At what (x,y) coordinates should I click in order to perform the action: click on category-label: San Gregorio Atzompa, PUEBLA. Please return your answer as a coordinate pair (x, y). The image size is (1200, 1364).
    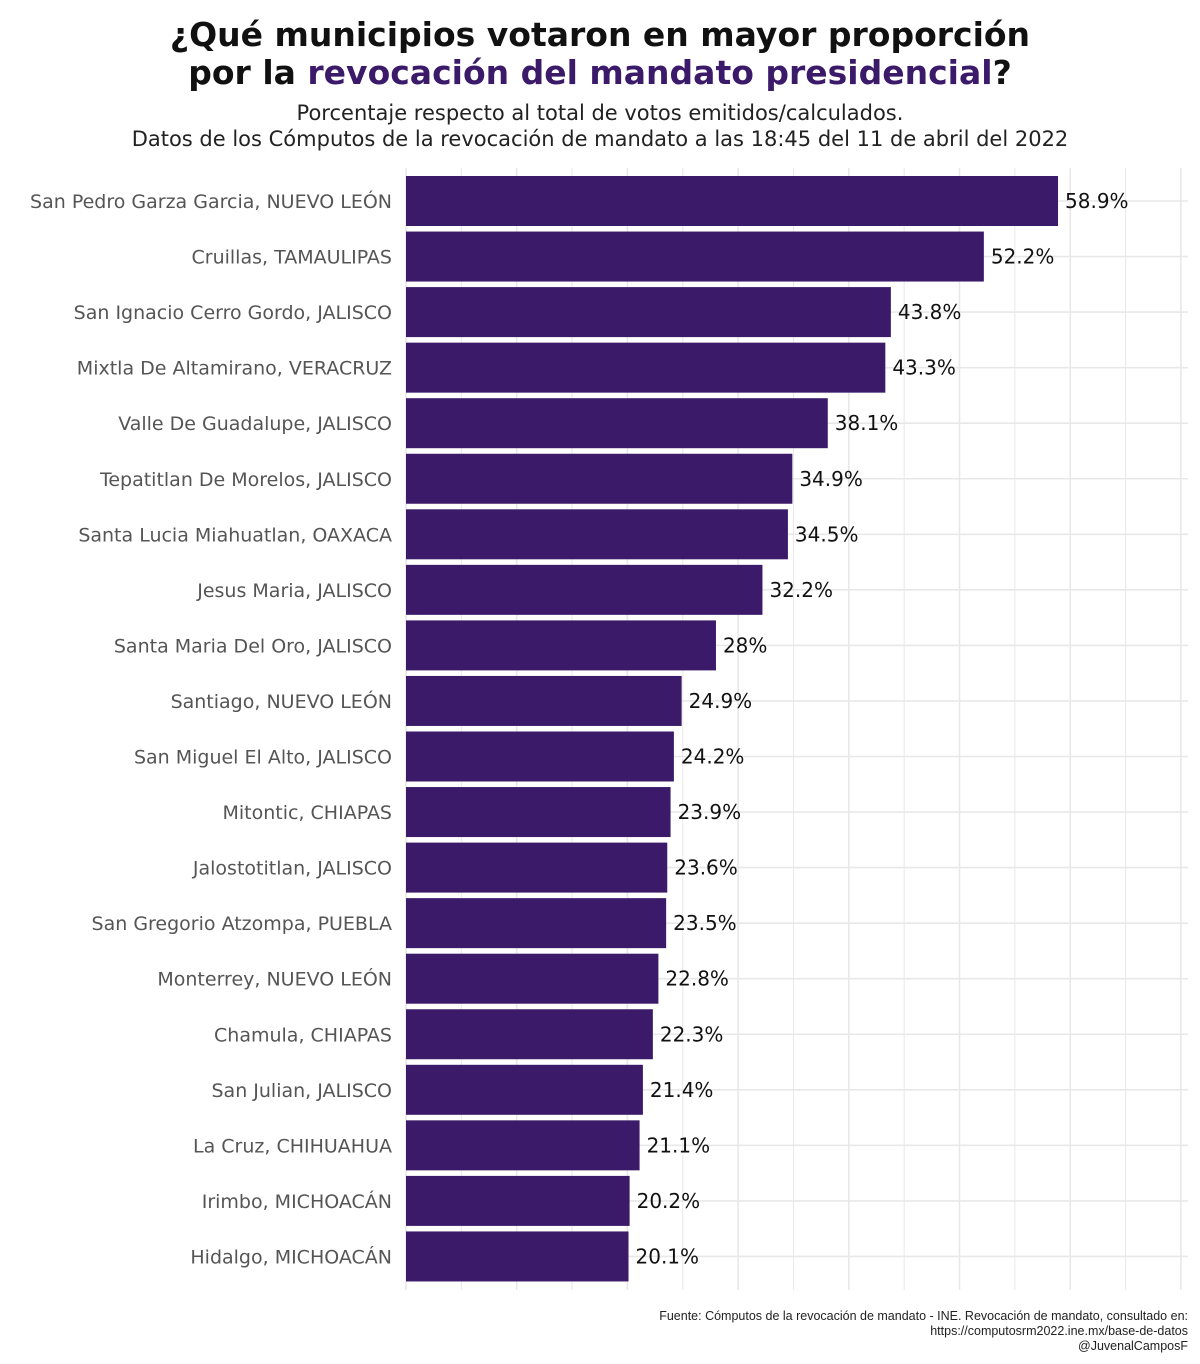
    Looking at the image, I should click on (242, 924).